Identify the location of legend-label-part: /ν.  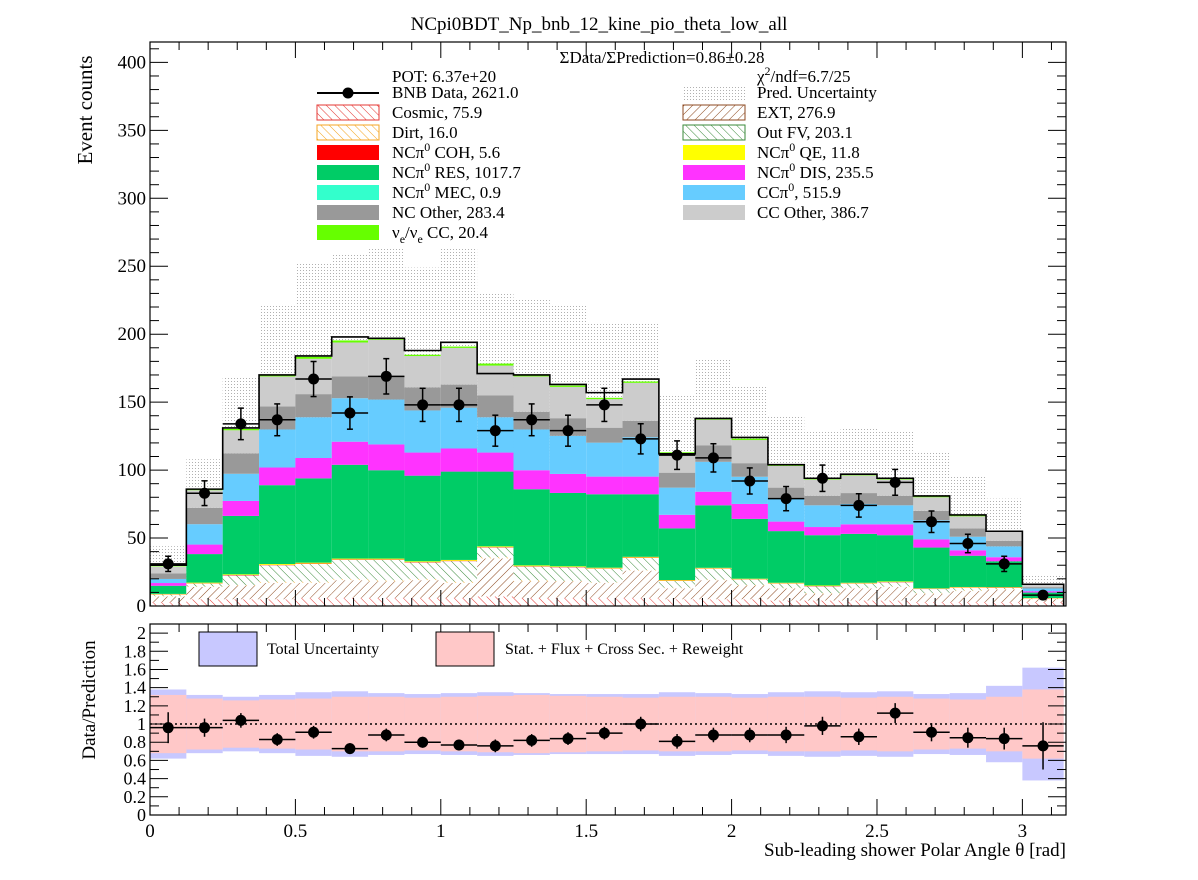
(411, 232).